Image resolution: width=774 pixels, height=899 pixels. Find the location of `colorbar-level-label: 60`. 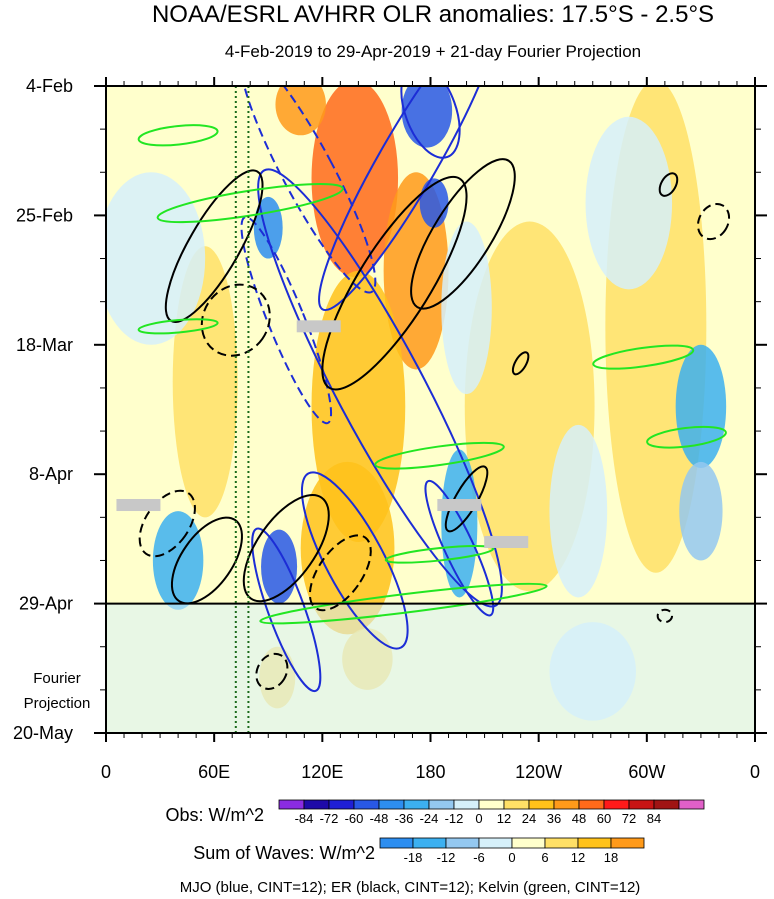

colorbar-level-label: 60 is located at coordinates (604, 818).